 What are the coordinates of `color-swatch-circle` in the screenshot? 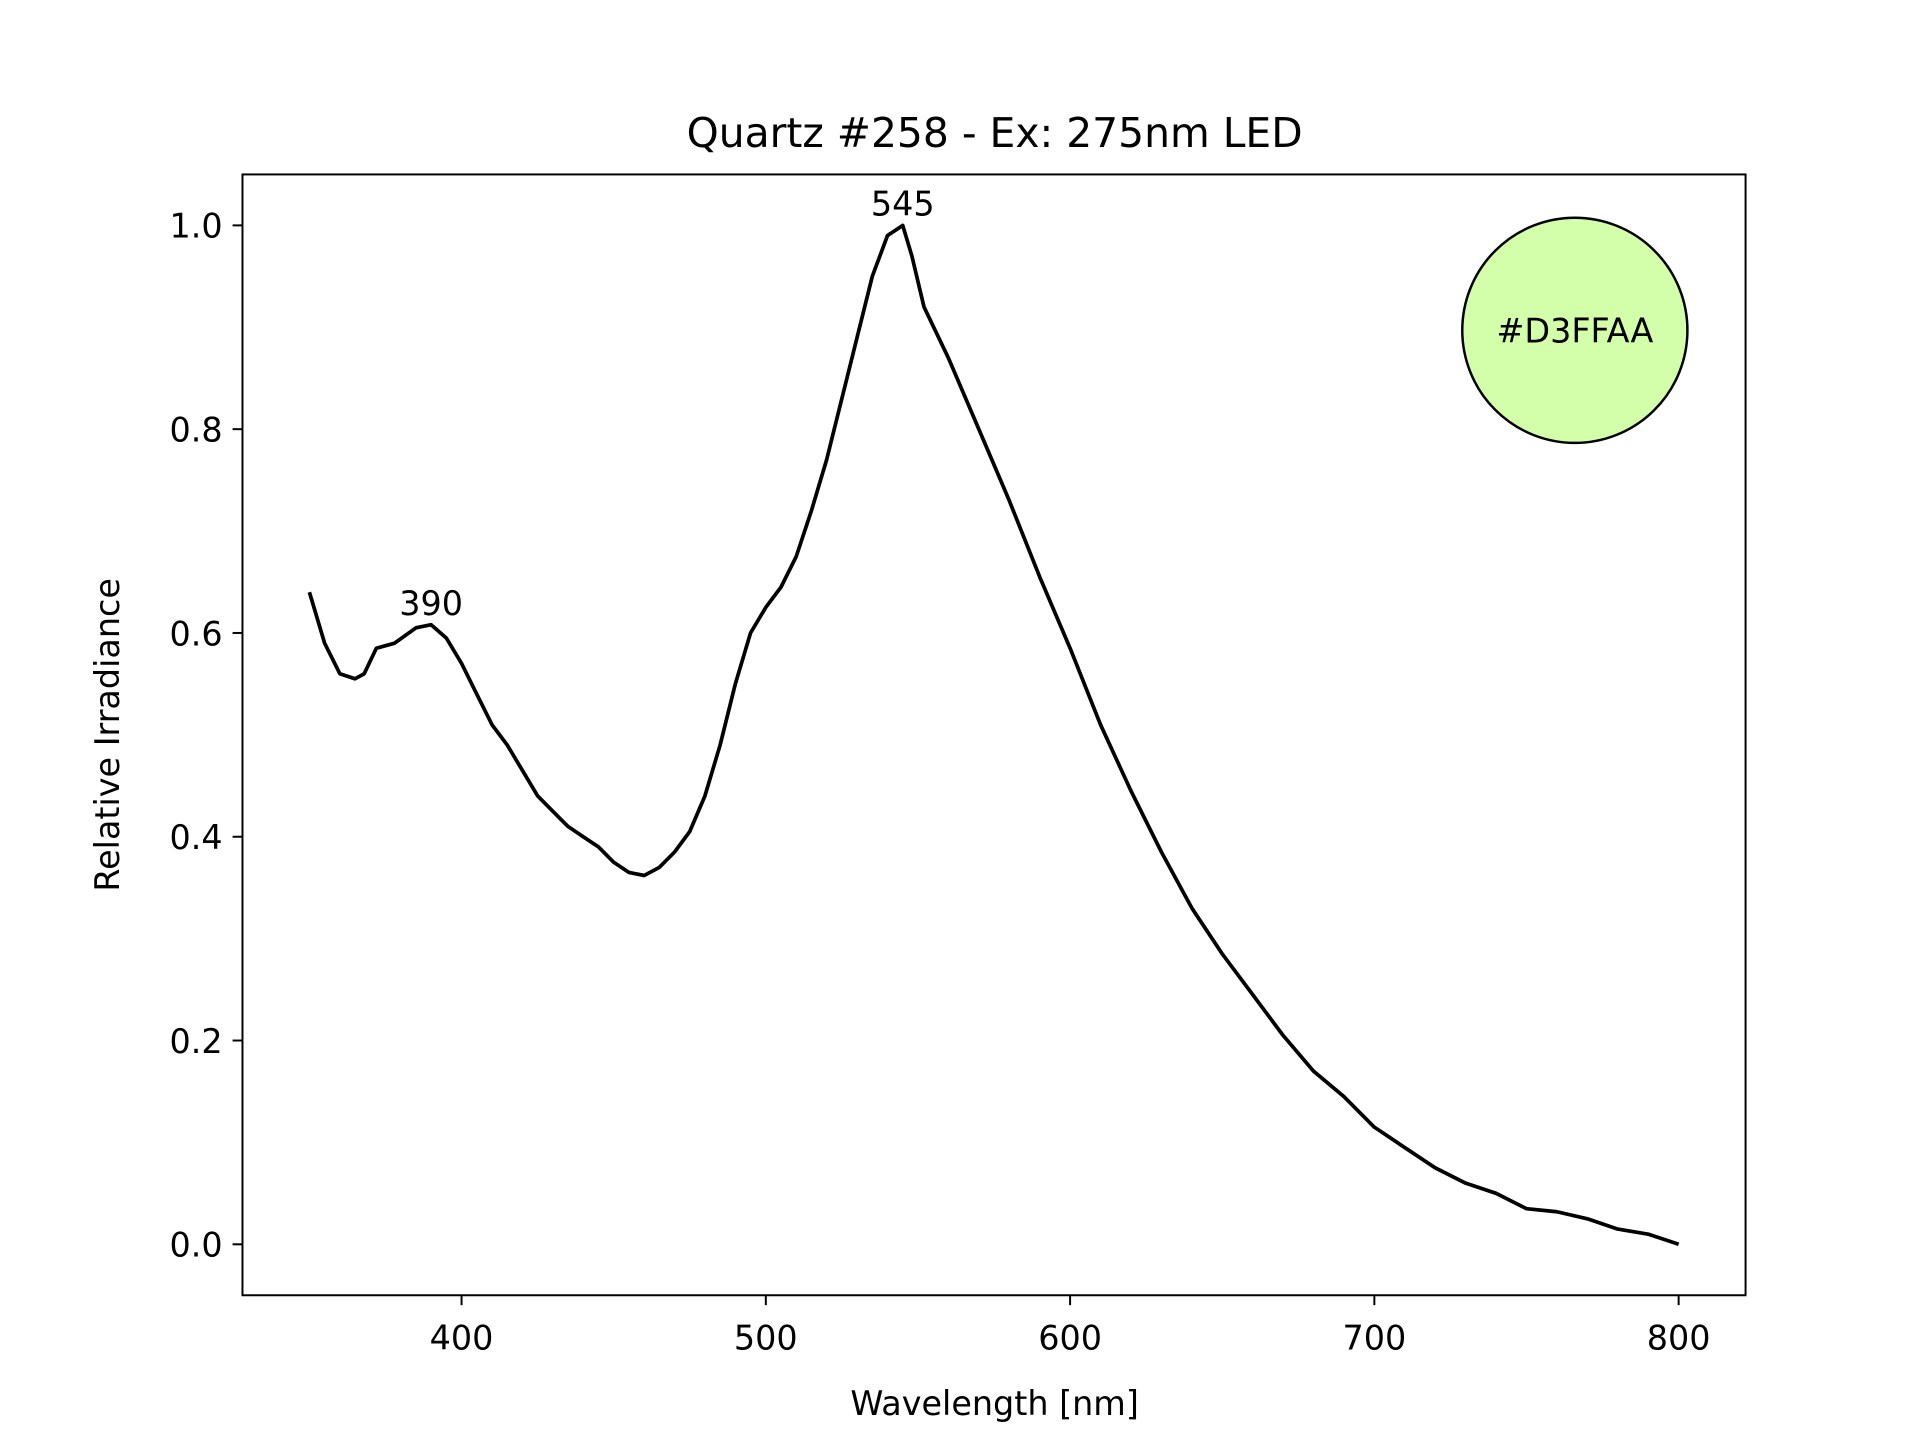 It's located at (1575, 330).